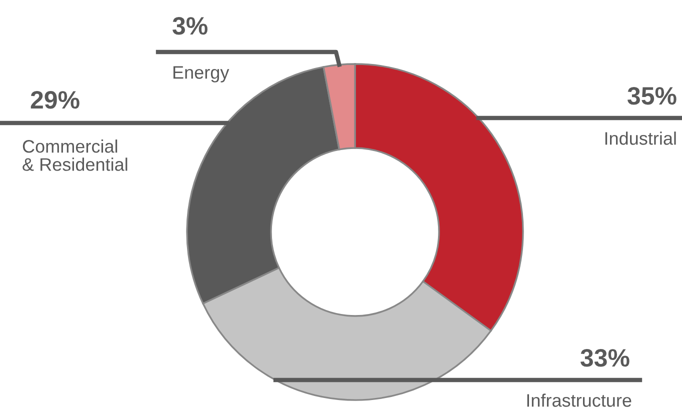 Image resolution: width=682 pixels, height=418 pixels. I want to click on slice-label: Industrial, so click(640, 138).